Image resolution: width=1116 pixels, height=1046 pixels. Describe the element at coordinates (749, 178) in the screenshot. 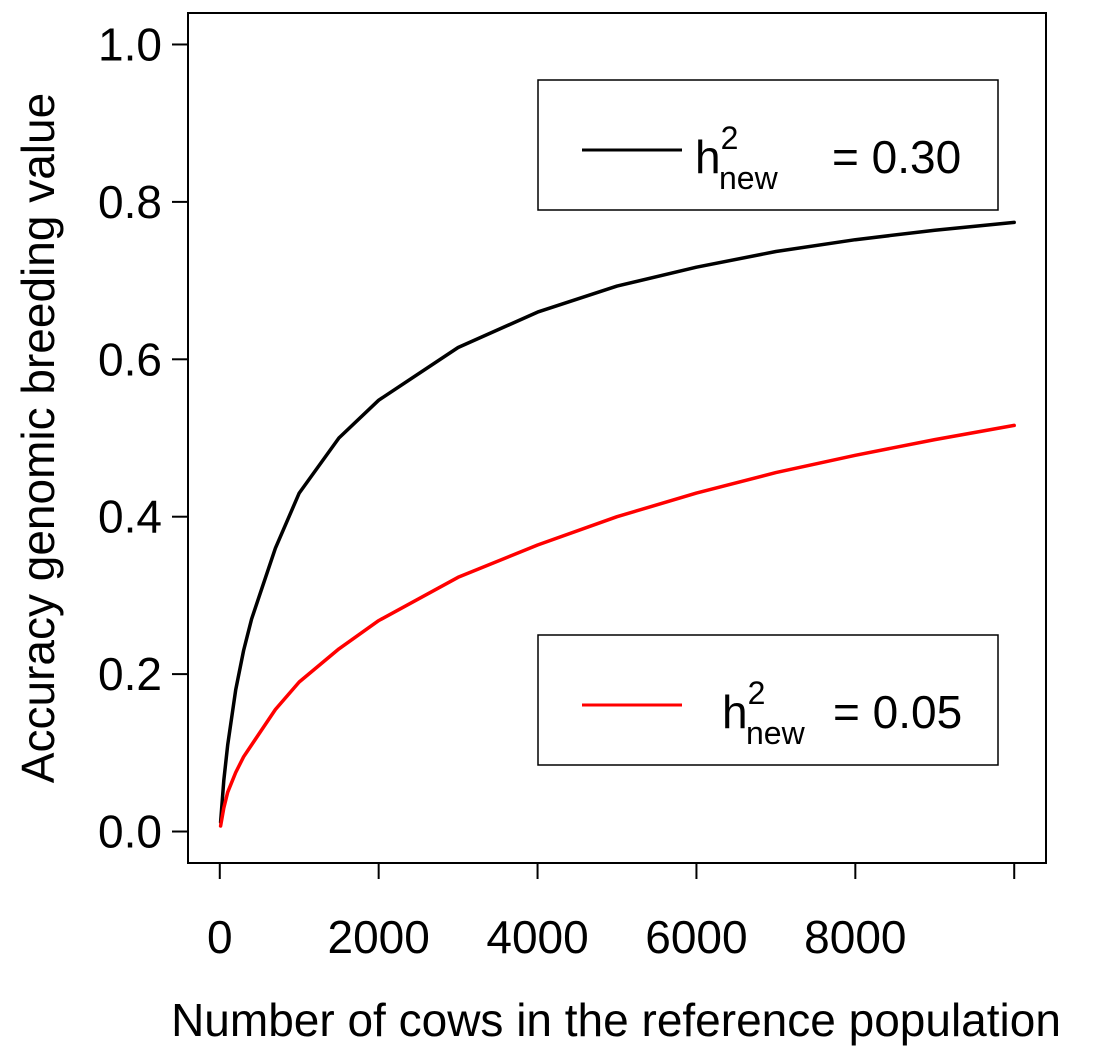

I see `legend-1-sub: new` at that location.